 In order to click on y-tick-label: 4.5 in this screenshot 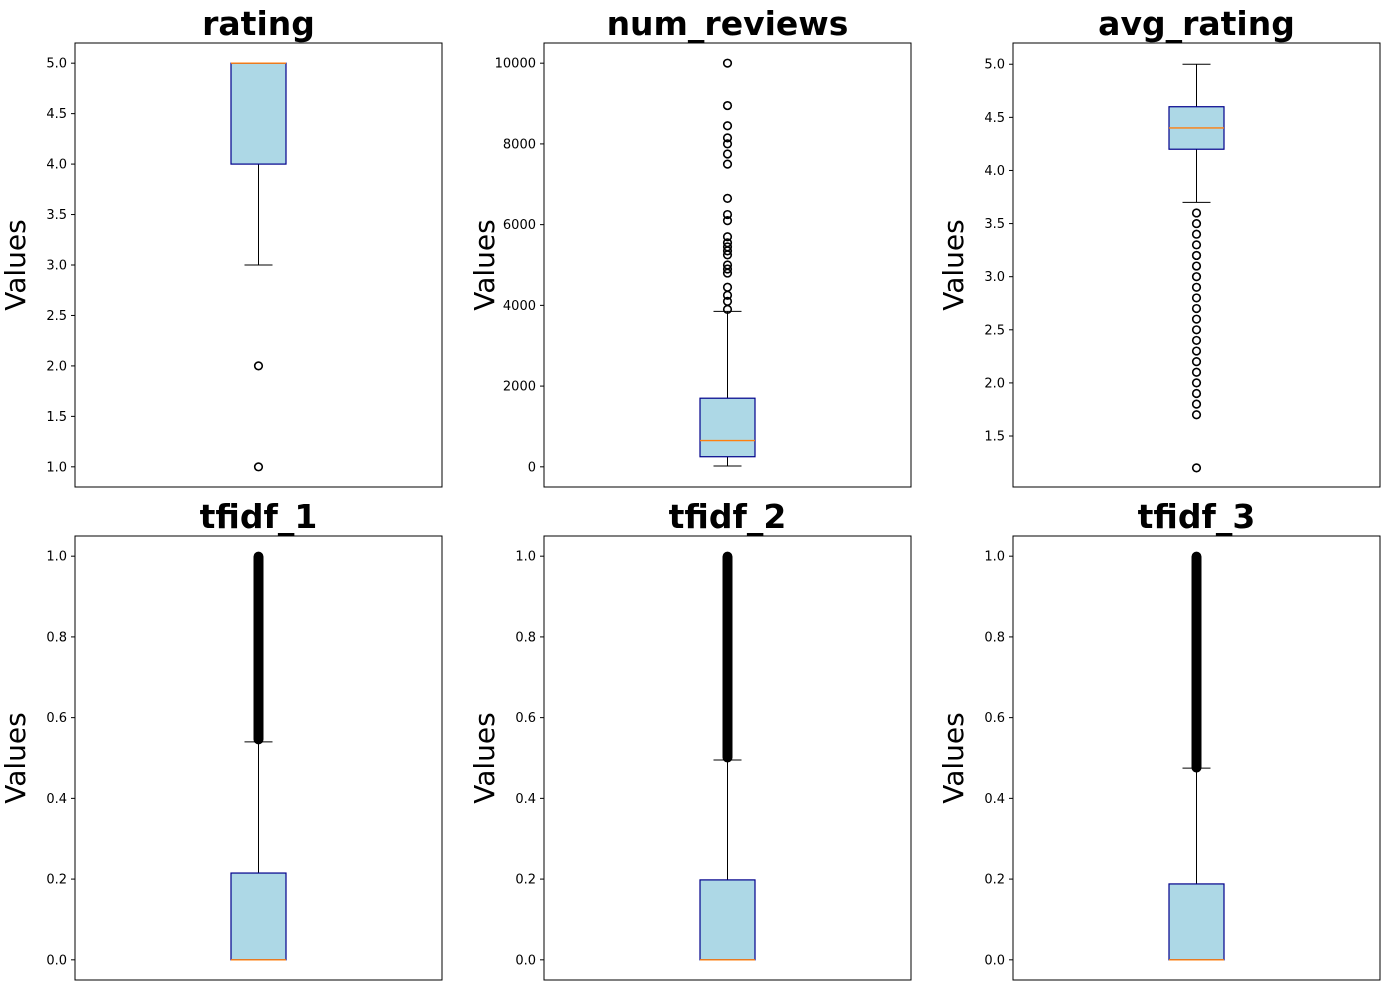, I will do `click(994, 118)`.